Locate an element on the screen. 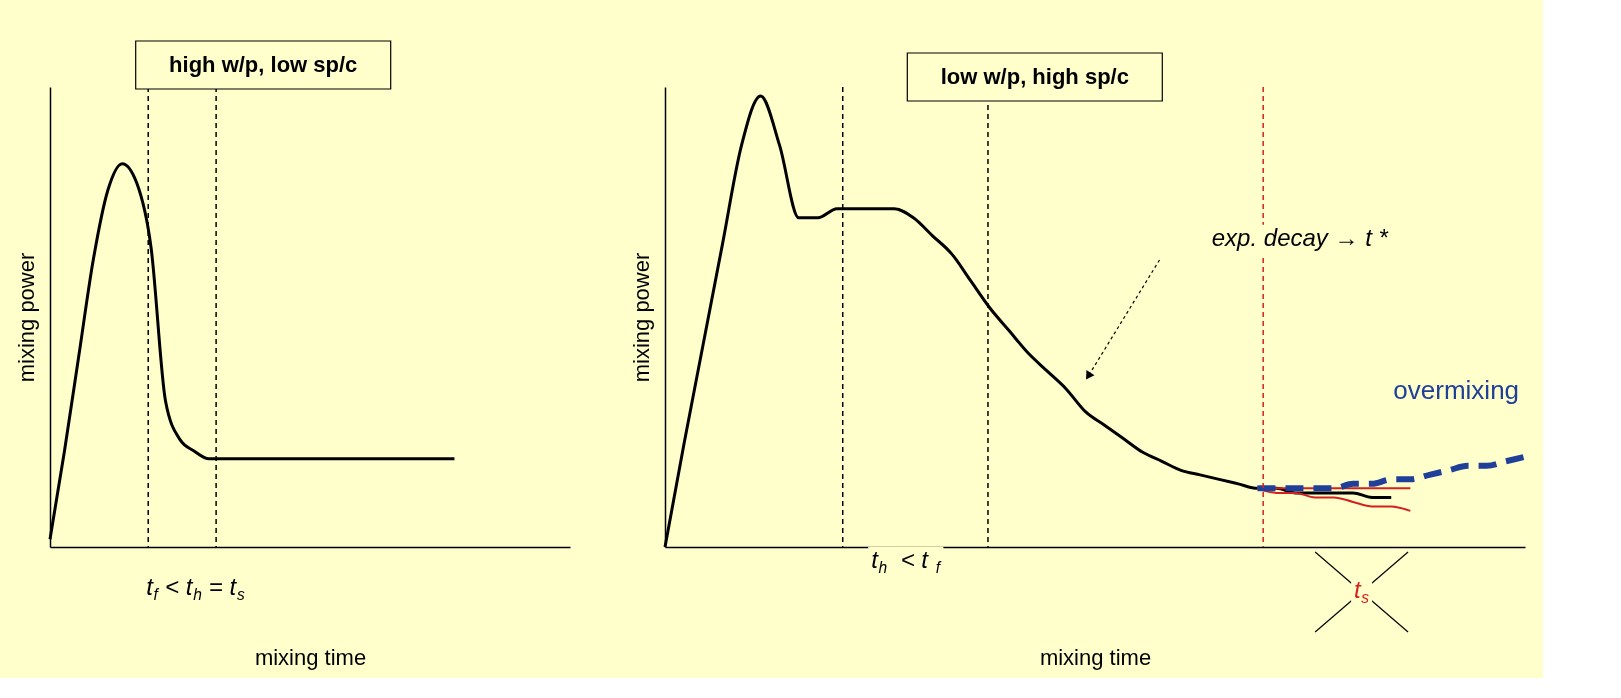 The width and height of the screenshot is (1621, 698). chart-title: low w/p, high sp/c is located at coordinates (1034, 76).